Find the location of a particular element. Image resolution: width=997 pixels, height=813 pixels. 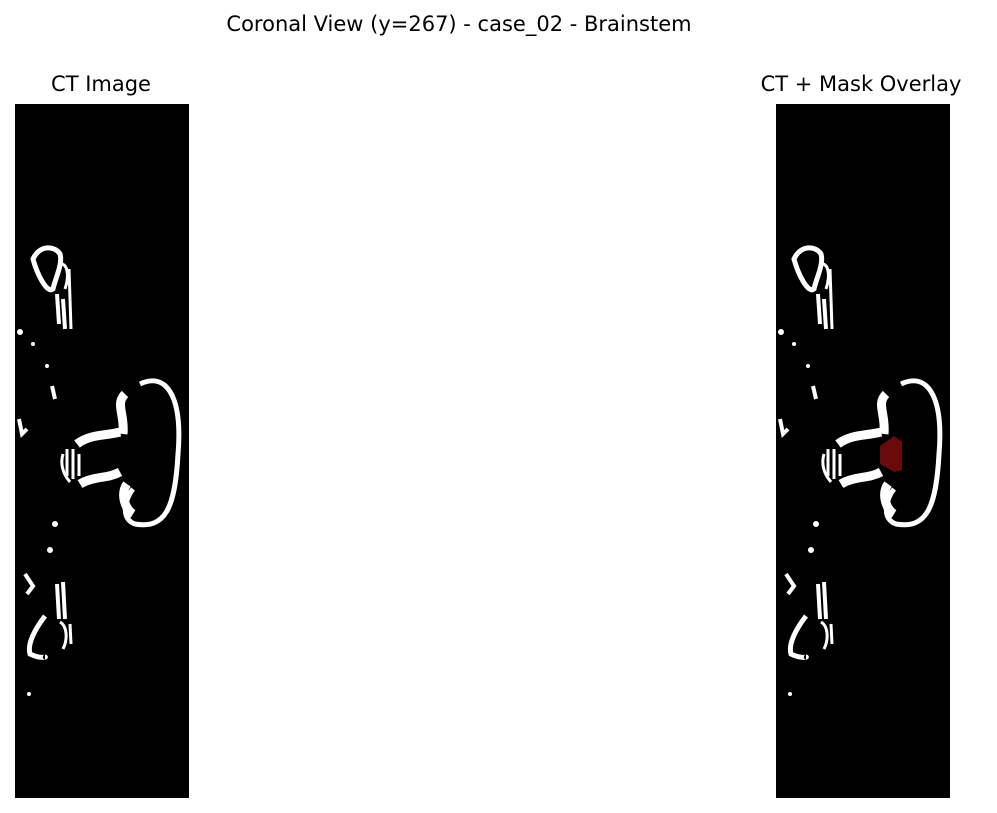

ct-image is located at coordinates (102, 451).